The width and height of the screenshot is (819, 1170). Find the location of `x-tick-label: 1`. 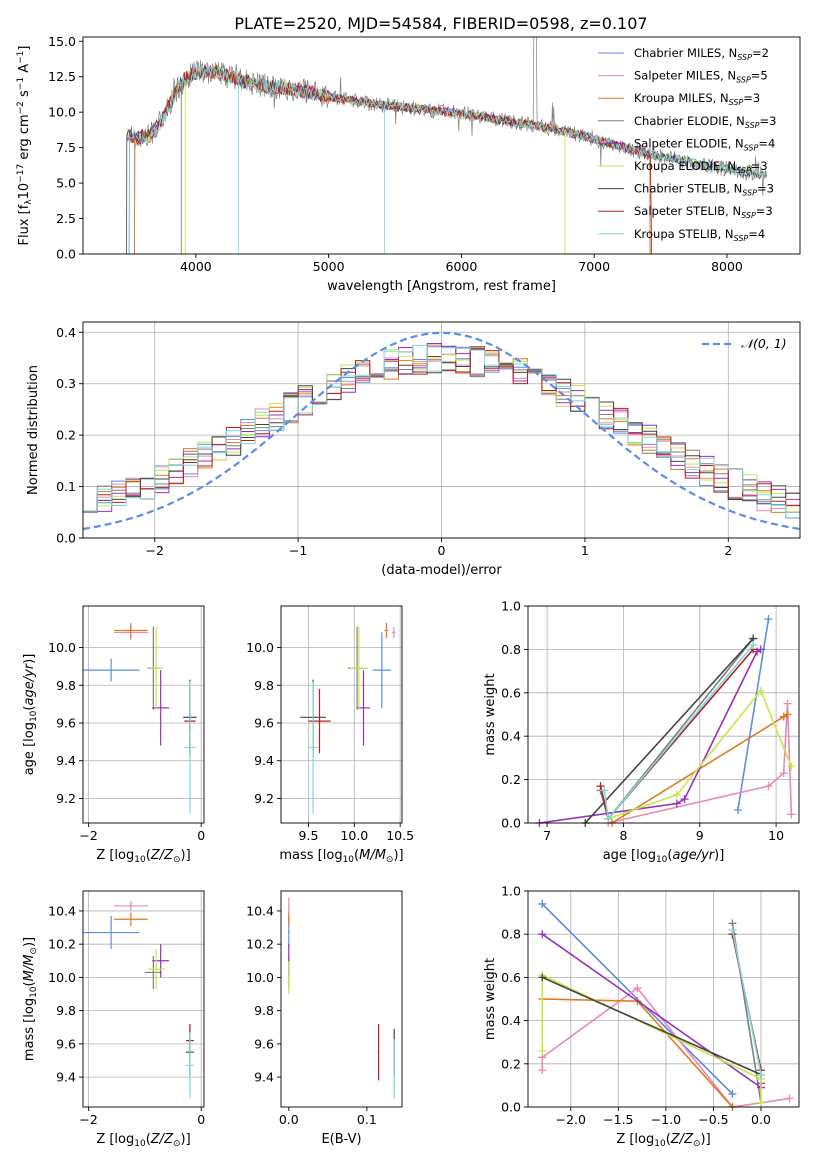

x-tick-label: 1 is located at coordinates (585, 550).